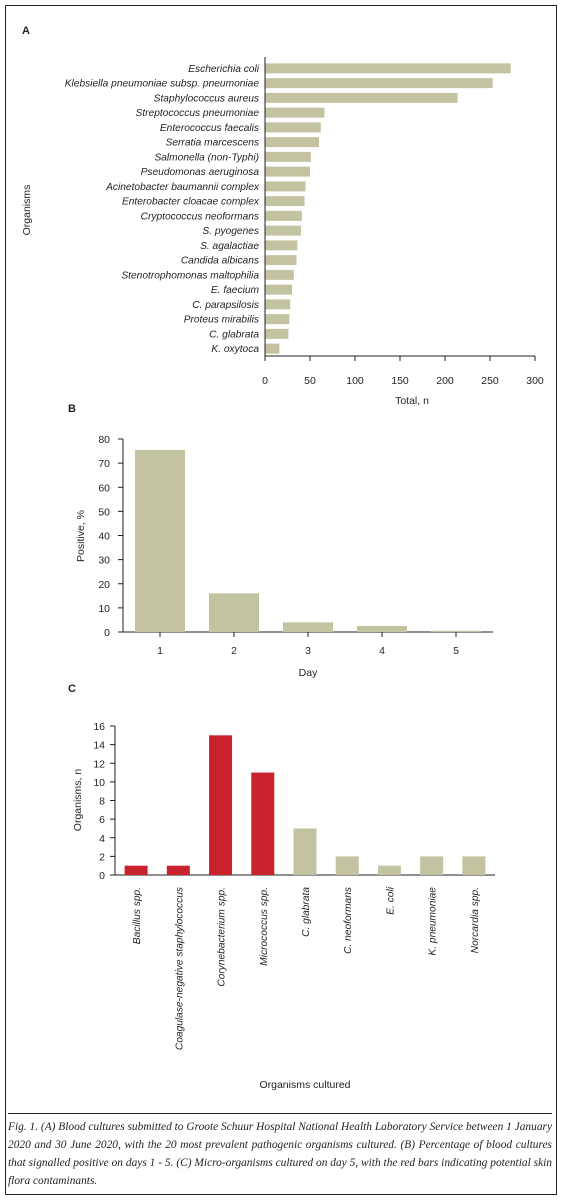 This screenshot has height=1200, width=565. I want to click on x-tick-label-c: Micrococcus spp., so click(264, 926).